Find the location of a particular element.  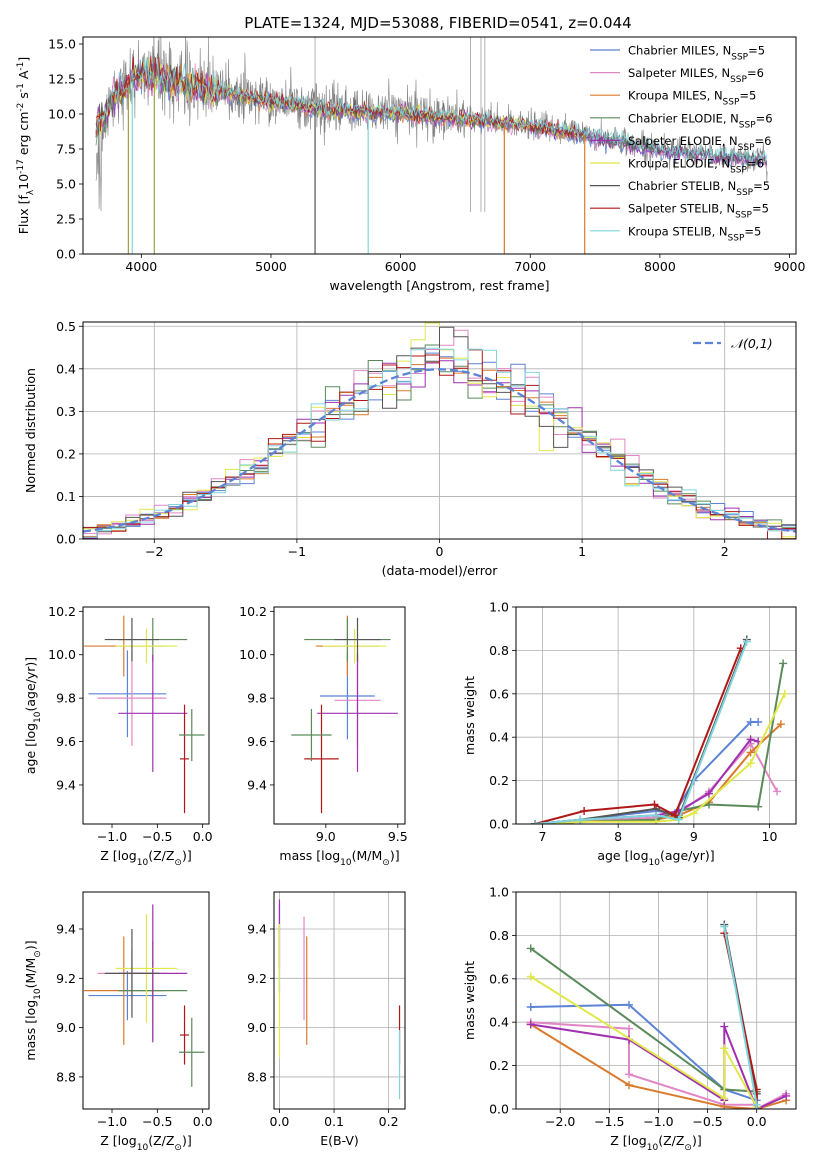

legend-label: Chabrier STELIB, NSSP=5 is located at coordinates (699, 188).